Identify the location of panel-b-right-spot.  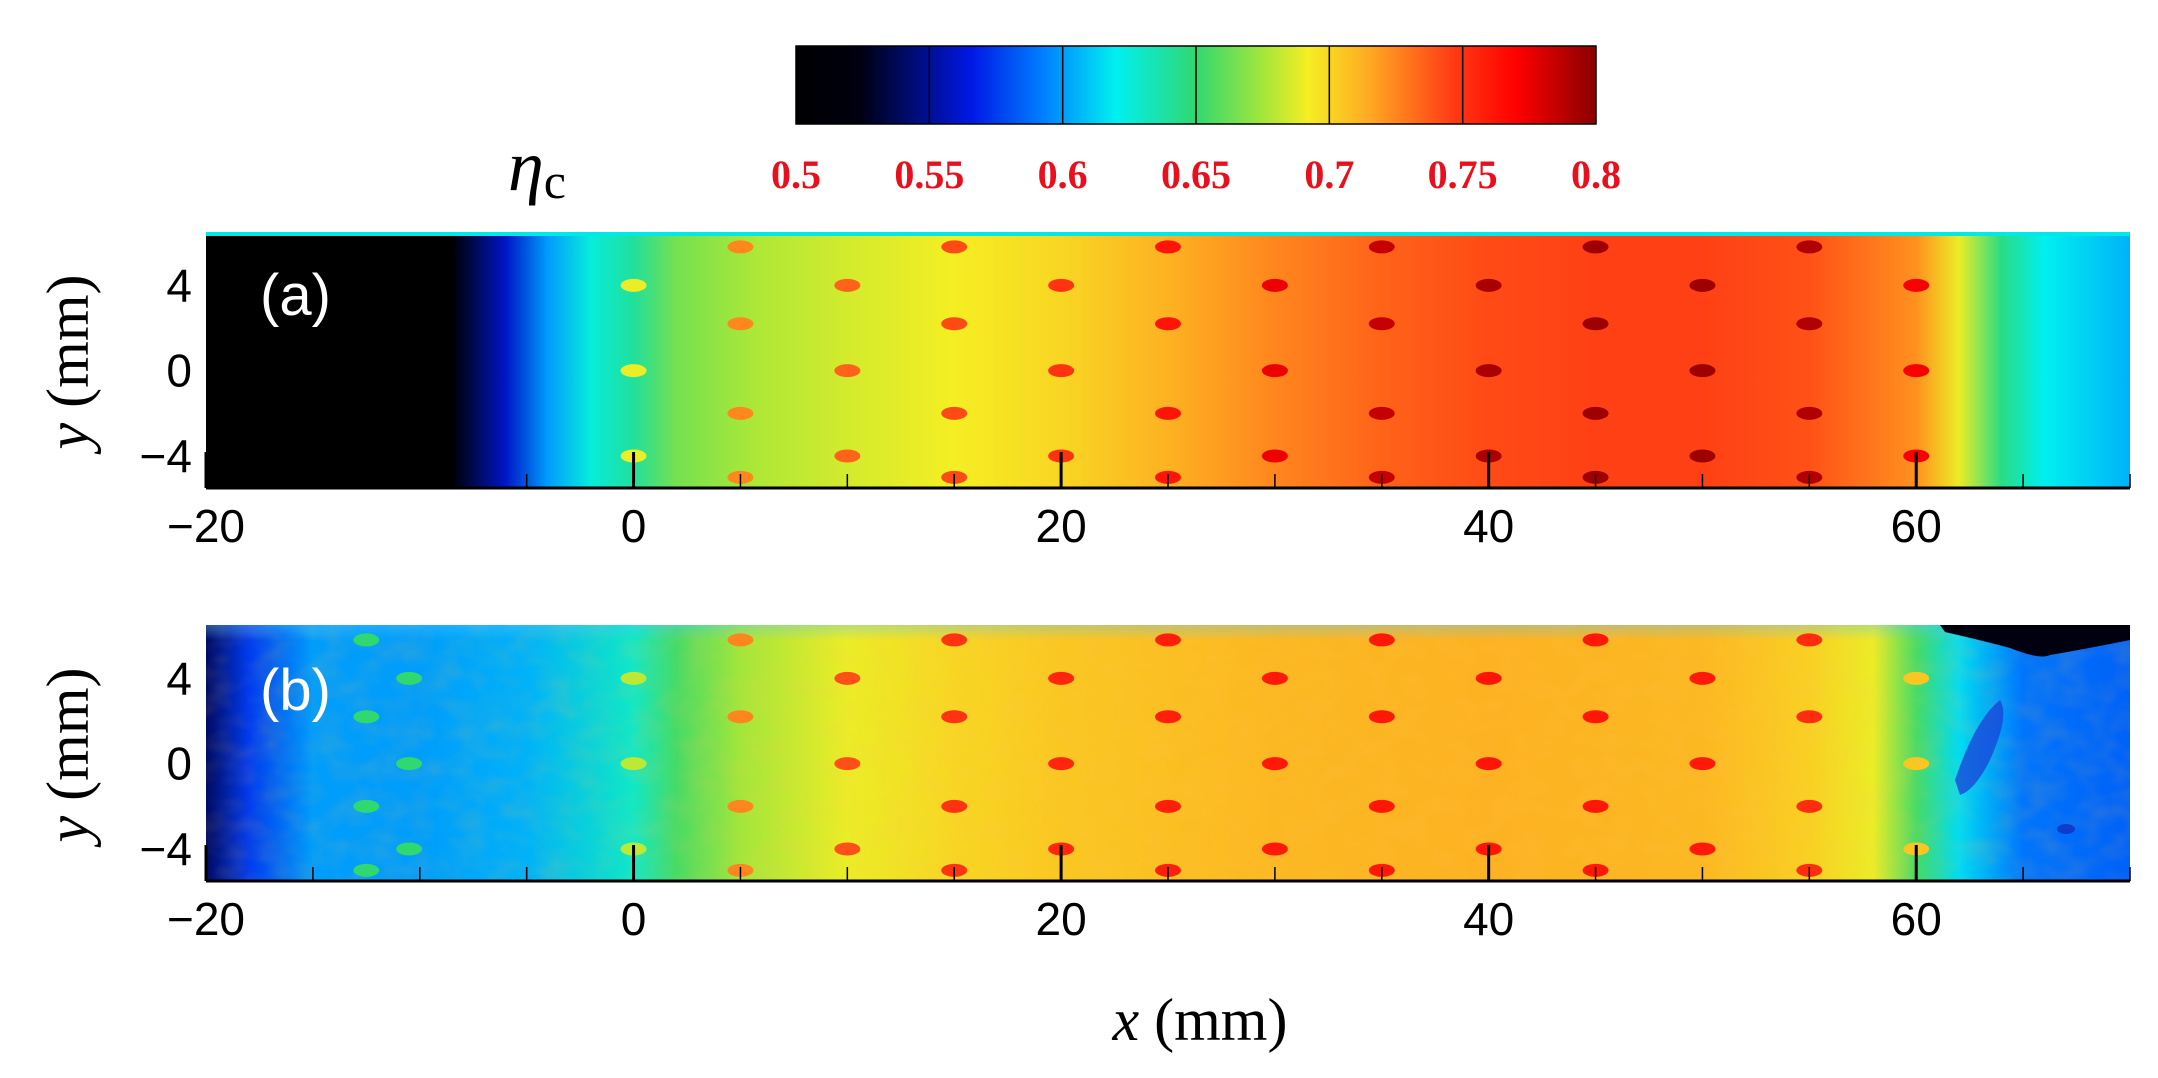
(2066, 829).